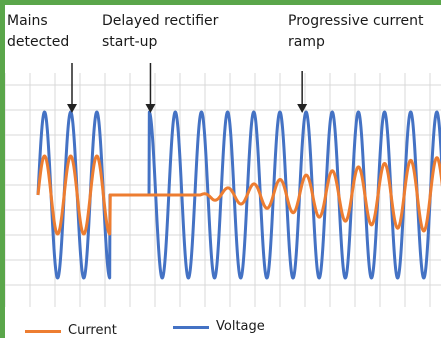 Image resolution: width=441 pixels, height=338 pixels. What do you see at coordinates (187, 88) in the screenshot?
I see `event-arrows` at bounding box center [187, 88].